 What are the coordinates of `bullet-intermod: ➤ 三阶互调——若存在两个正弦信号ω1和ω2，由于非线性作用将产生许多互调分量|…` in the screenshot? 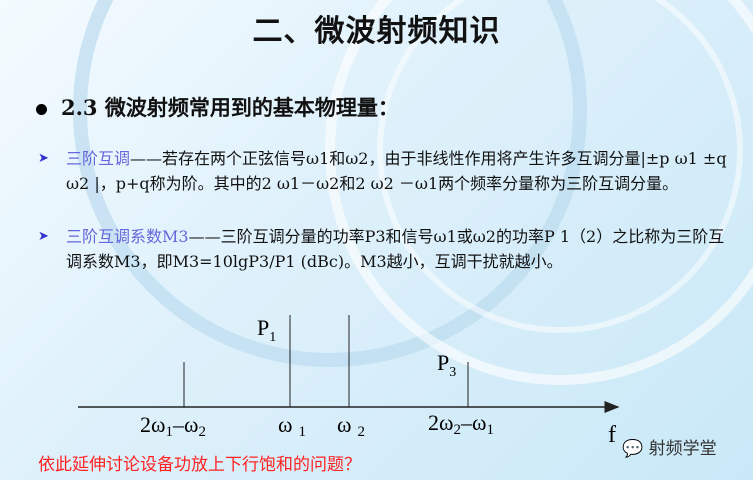 It's located at (388, 171).